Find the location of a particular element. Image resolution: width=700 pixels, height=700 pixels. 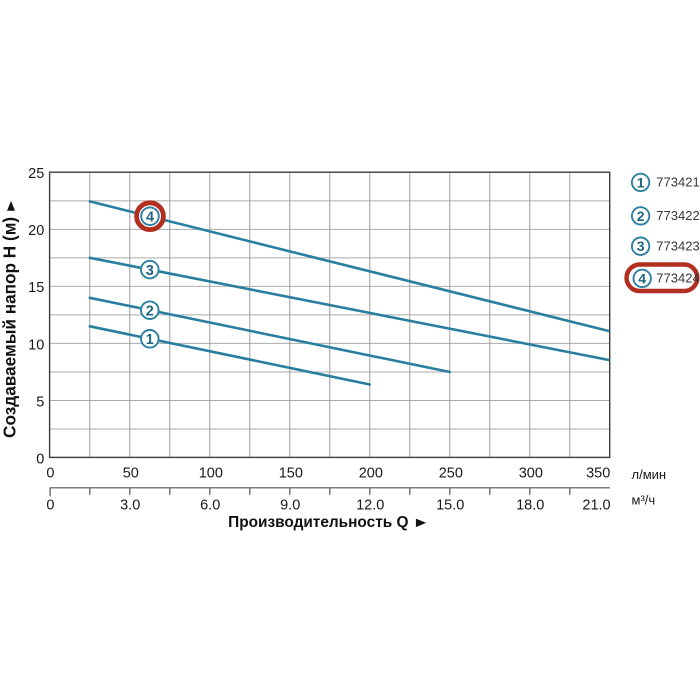

svg-text: Производительность Q is located at coordinates (318, 522).